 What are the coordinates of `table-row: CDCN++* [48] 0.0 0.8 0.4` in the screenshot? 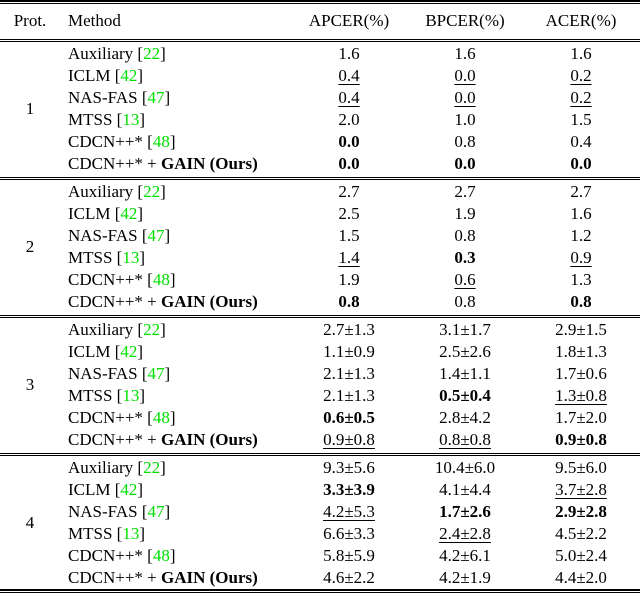 It's located at (320, 142).